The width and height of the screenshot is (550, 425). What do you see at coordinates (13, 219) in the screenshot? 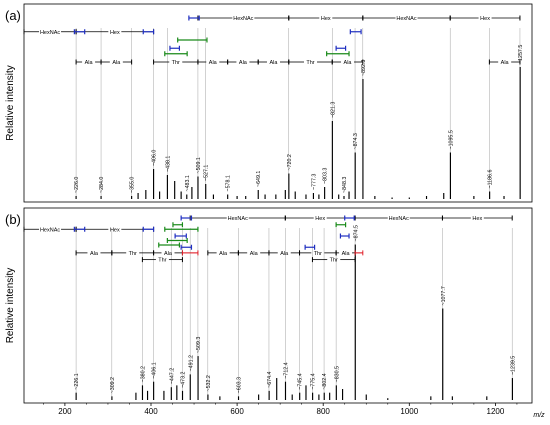
I see `panel-letter: (b)` at bounding box center [13, 219].